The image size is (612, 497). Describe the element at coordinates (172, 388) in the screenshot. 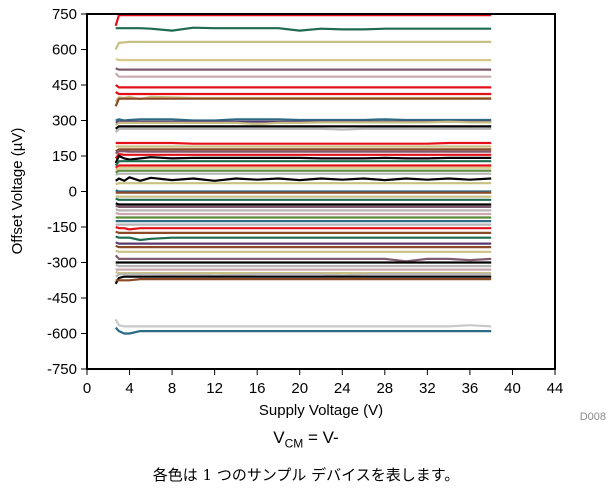

I see `x-tick-label: 8` at that location.